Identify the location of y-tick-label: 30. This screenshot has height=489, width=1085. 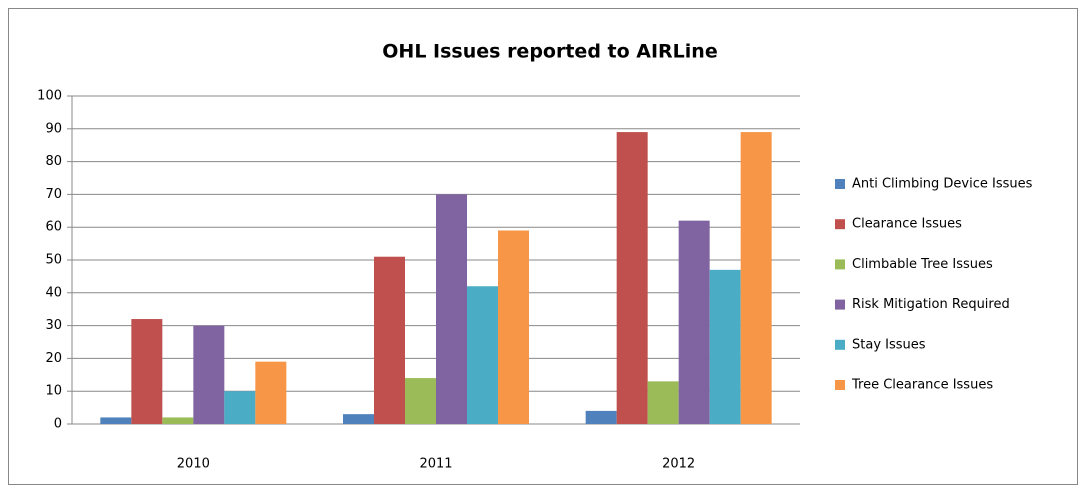
(53, 325).